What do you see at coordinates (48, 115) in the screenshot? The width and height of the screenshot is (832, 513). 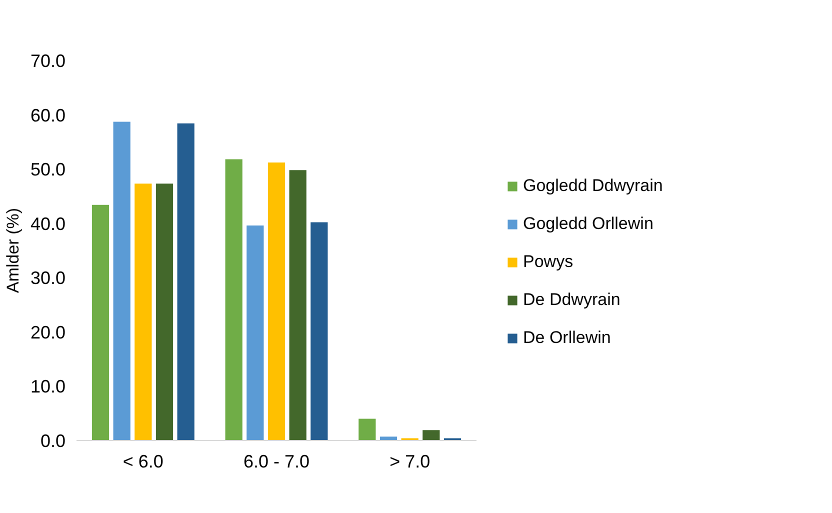 I see `y-tick-label: 60.0` at bounding box center [48, 115].